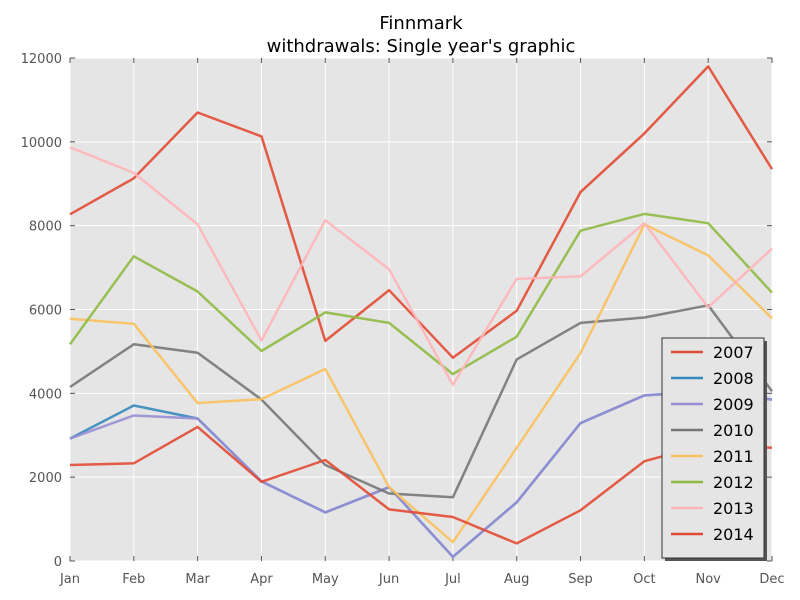 This screenshot has width=800, height=600. I want to click on y-tick-label: 6000, so click(45, 311).